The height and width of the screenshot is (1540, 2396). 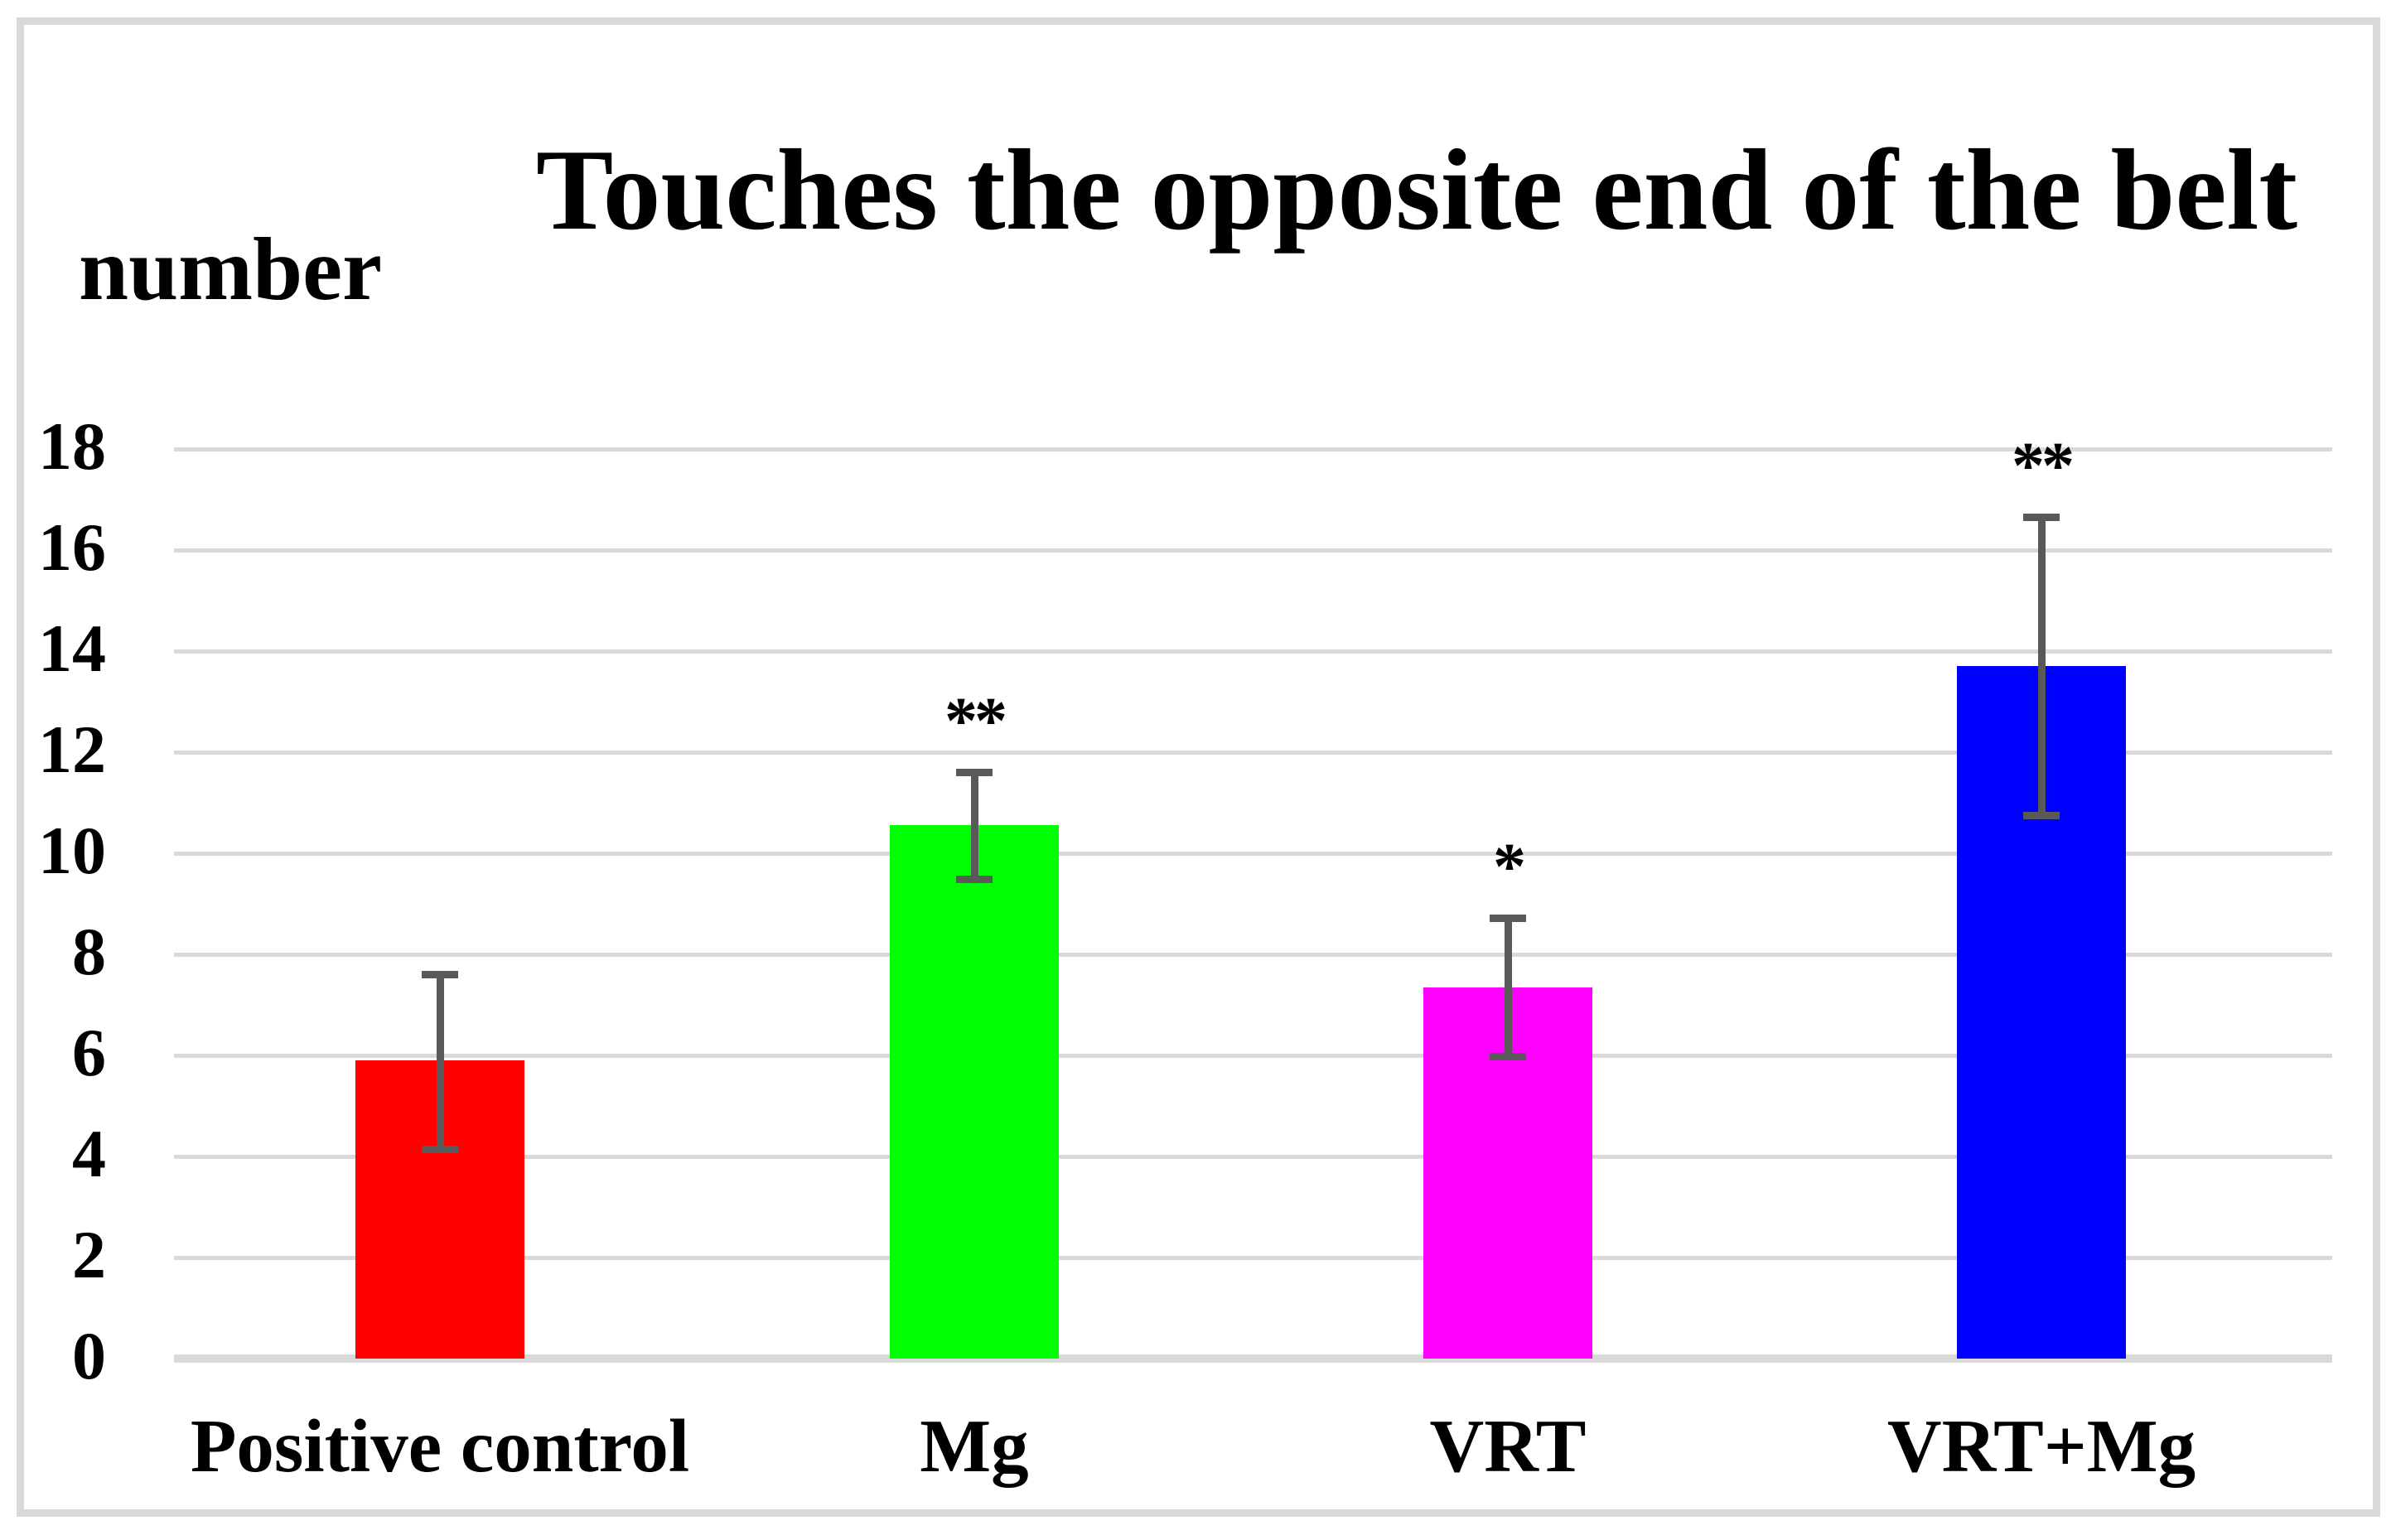 What do you see at coordinates (2042, 518) in the screenshot?
I see `error-bar-top-cap-vrt-mg` at bounding box center [2042, 518].